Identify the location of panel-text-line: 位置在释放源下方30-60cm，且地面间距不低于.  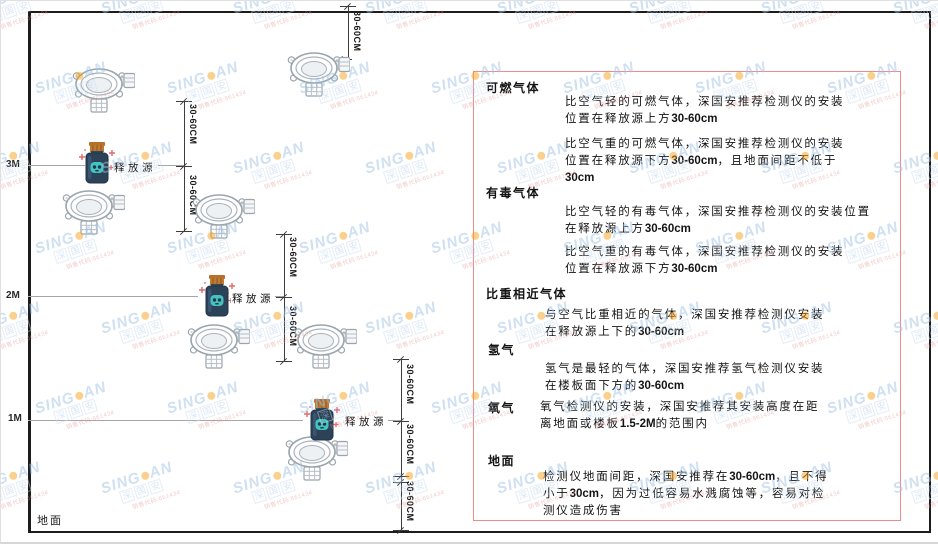
(704, 161).